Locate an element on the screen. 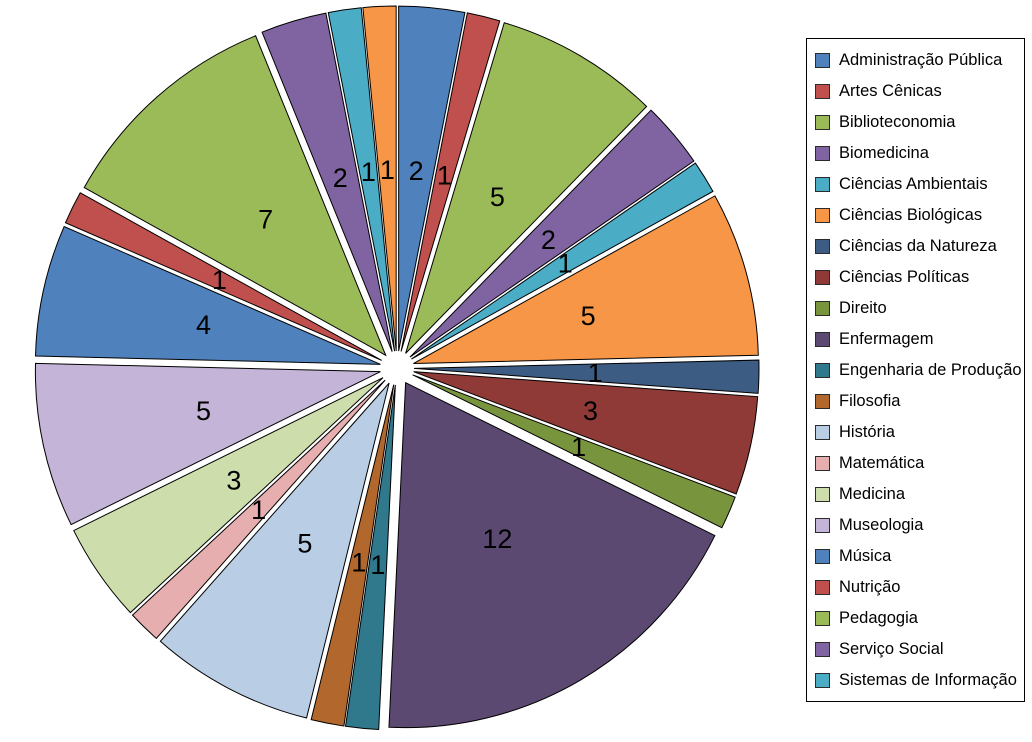  pie-slice-administracao-publica is located at coordinates (432, 178).